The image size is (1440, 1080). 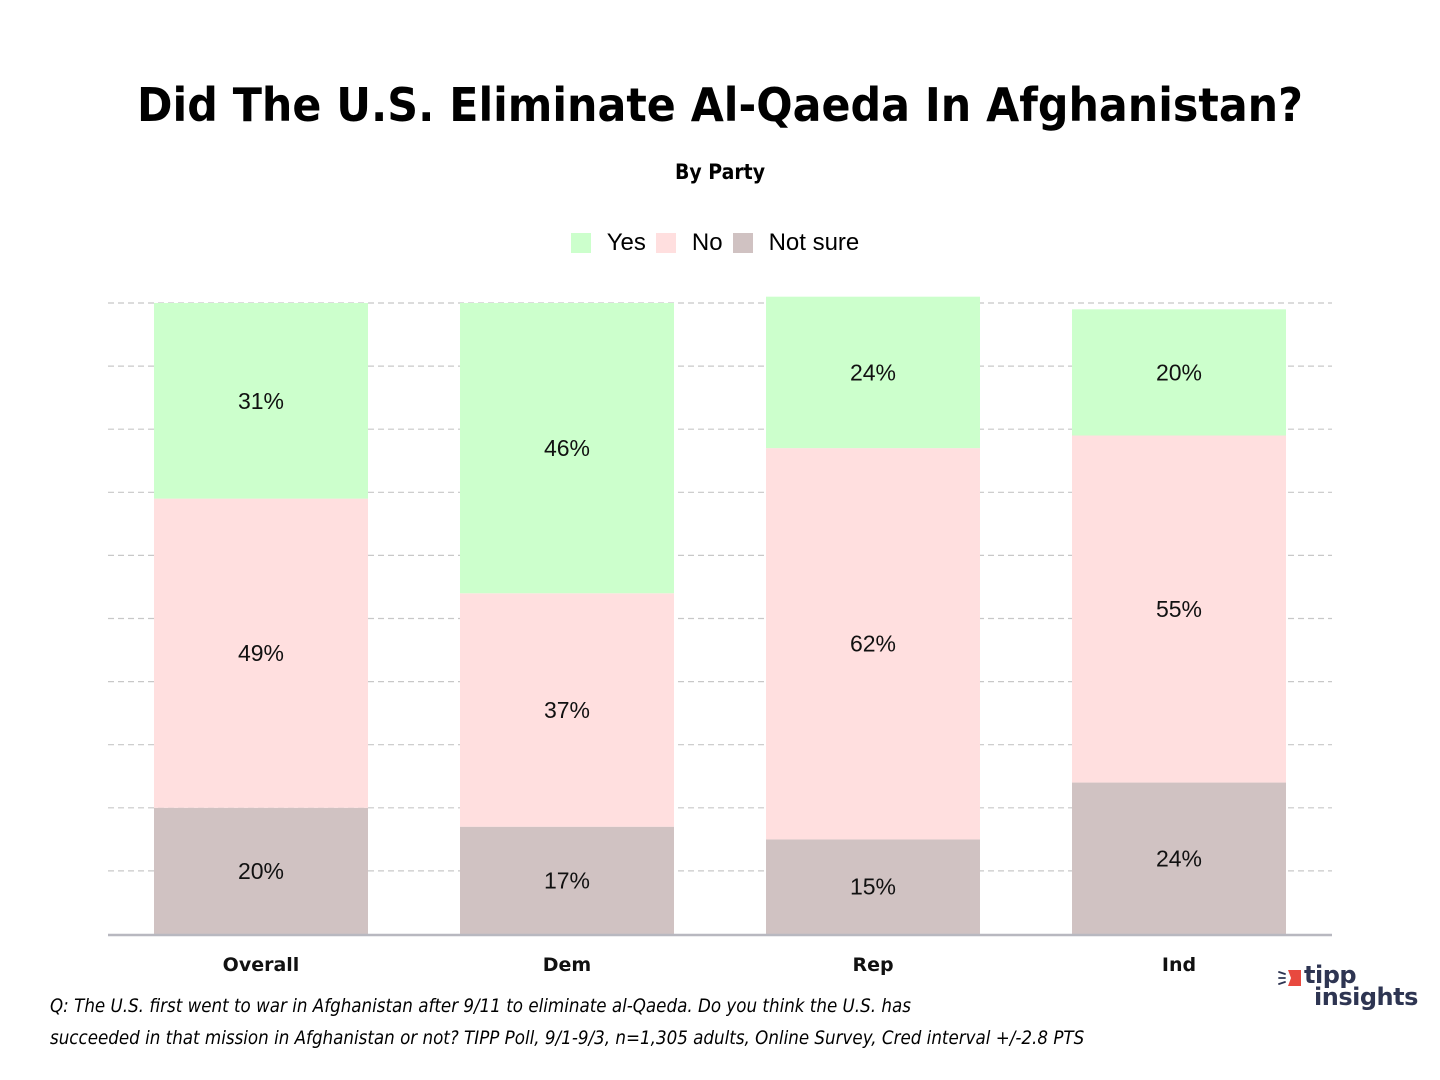 I want to click on logo-flag-icon, so click(x=1289, y=978).